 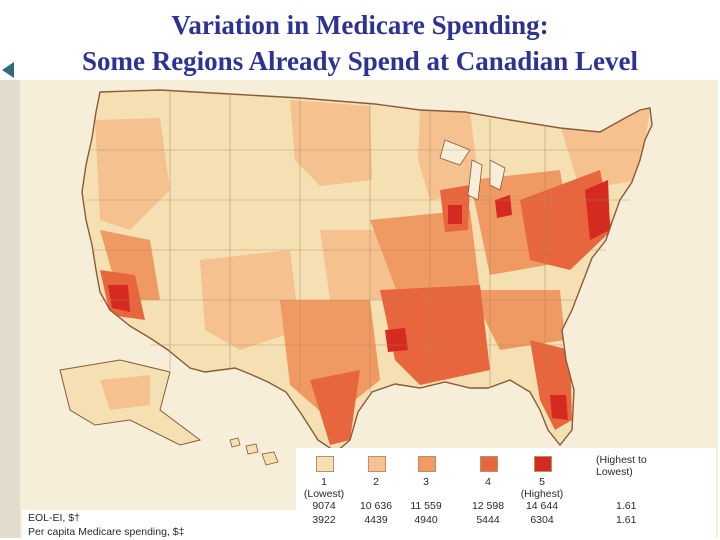 I want to click on alaska-region, so click(x=125, y=392).